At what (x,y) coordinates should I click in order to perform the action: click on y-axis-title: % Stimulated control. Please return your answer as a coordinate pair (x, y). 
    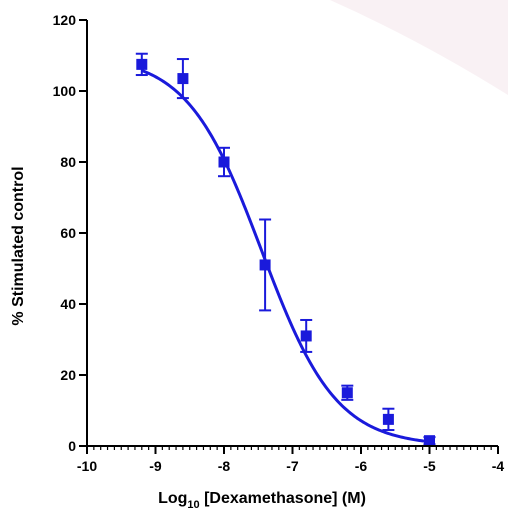
    Looking at the image, I should click on (18, 245).